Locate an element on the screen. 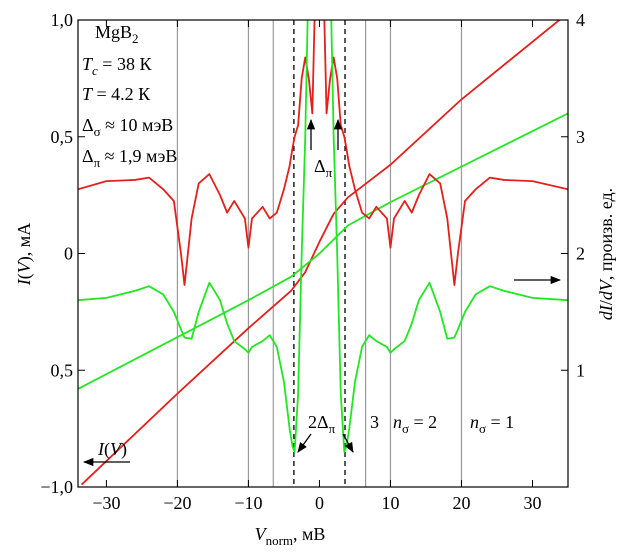 This screenshot has height=553, width=628. x-tick-label: 30 is located at coordinates (532, 503).